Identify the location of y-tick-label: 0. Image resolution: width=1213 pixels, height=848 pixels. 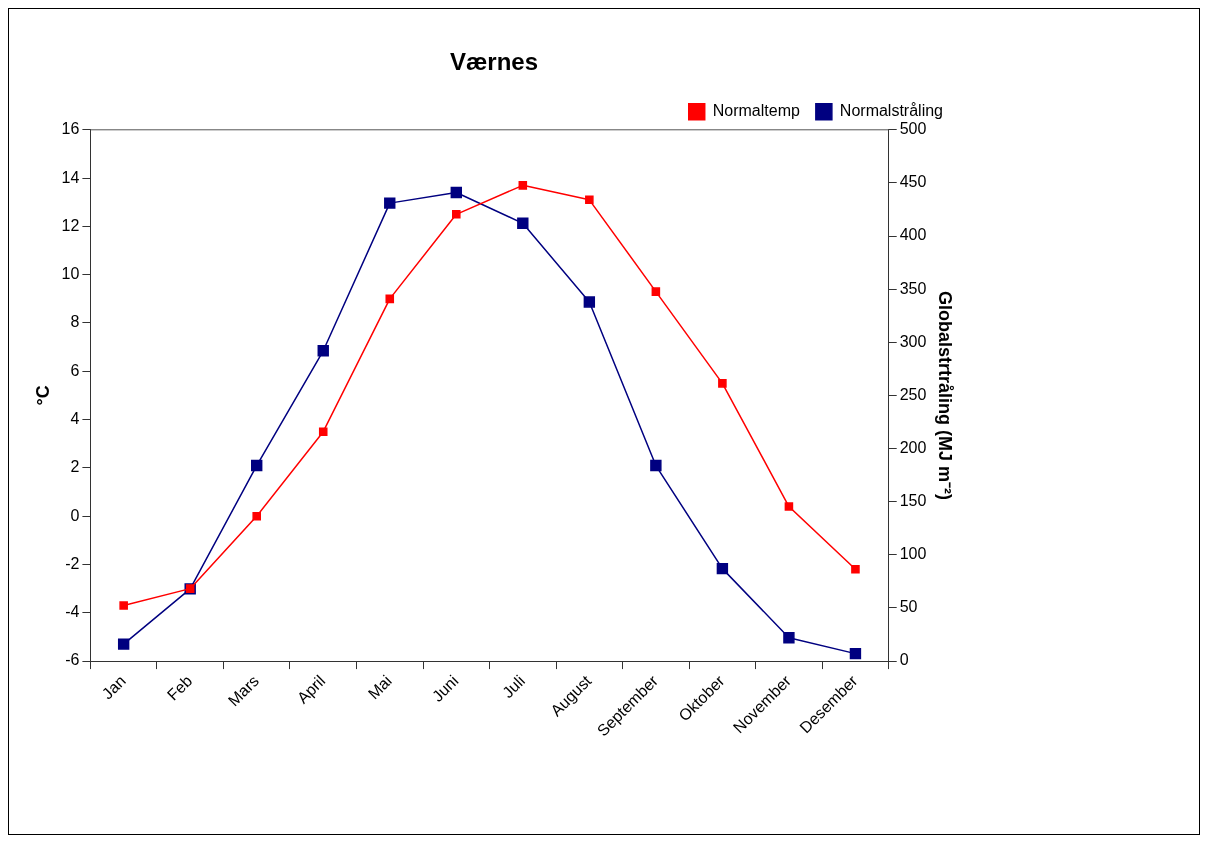
(75, 515).